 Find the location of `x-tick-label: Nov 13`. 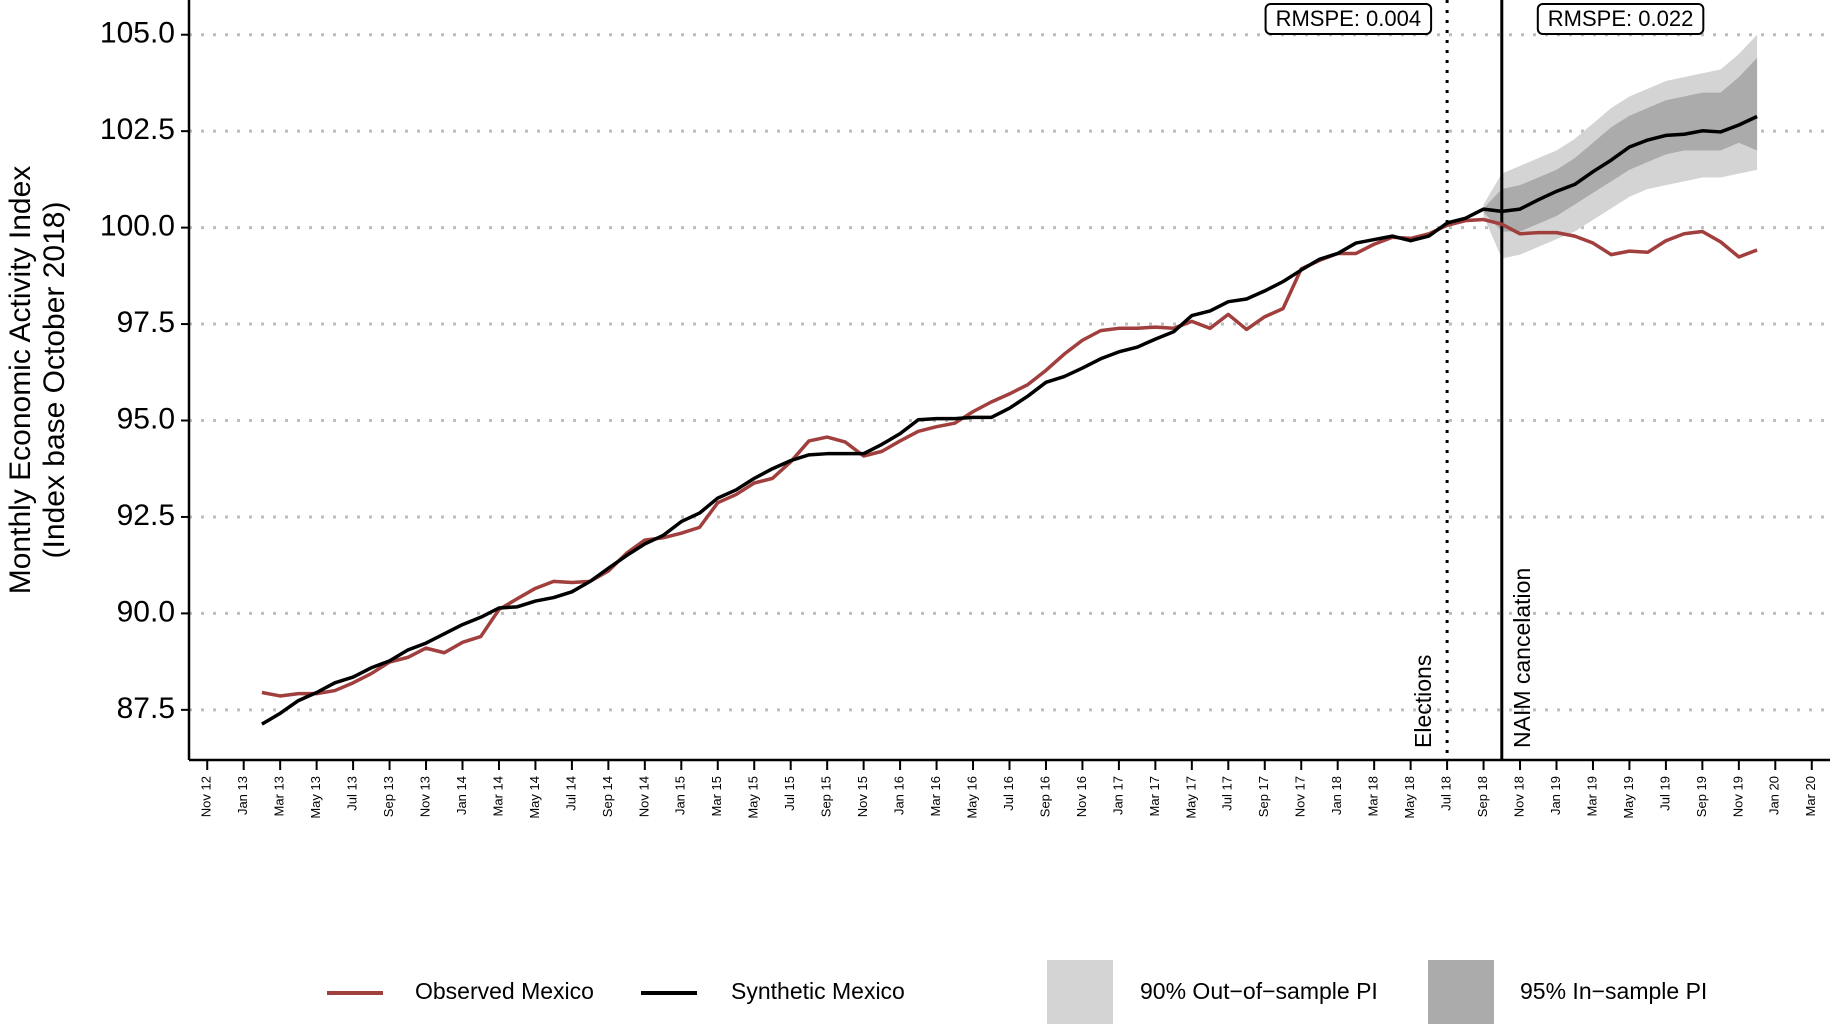

x-tick-label: Nov 13 is located at coordinates (424, 796).